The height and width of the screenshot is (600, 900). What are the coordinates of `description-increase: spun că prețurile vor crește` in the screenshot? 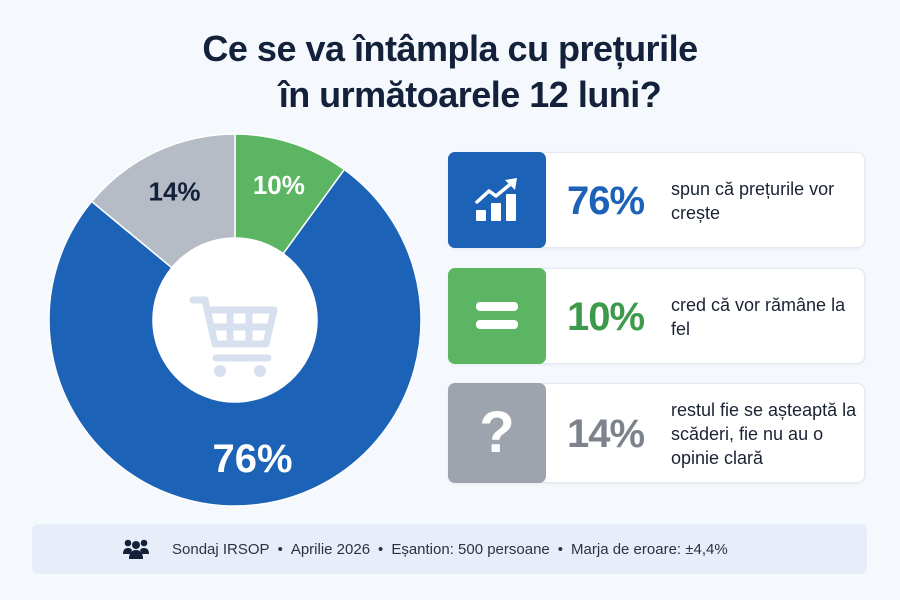 It's located at (753, 201).